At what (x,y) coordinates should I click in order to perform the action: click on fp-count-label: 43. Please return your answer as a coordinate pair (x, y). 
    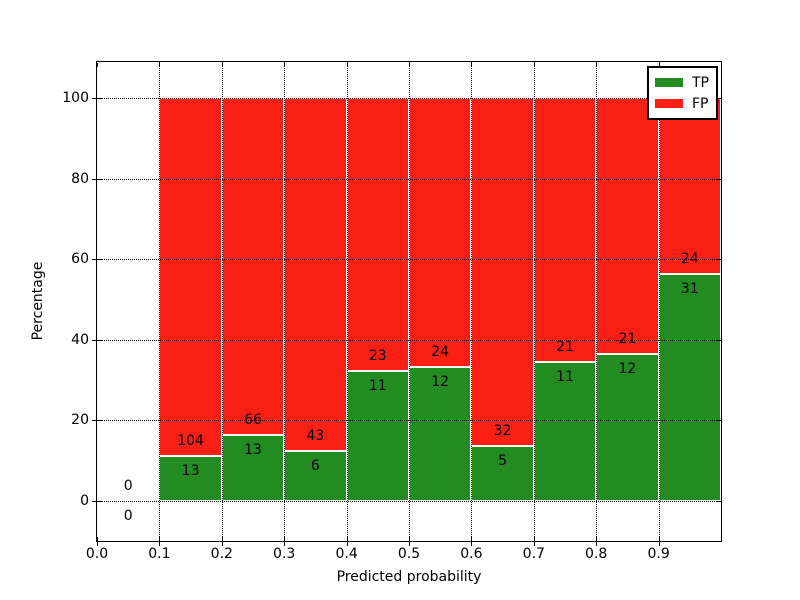
    Looking at the image, I should click on (315, 436).